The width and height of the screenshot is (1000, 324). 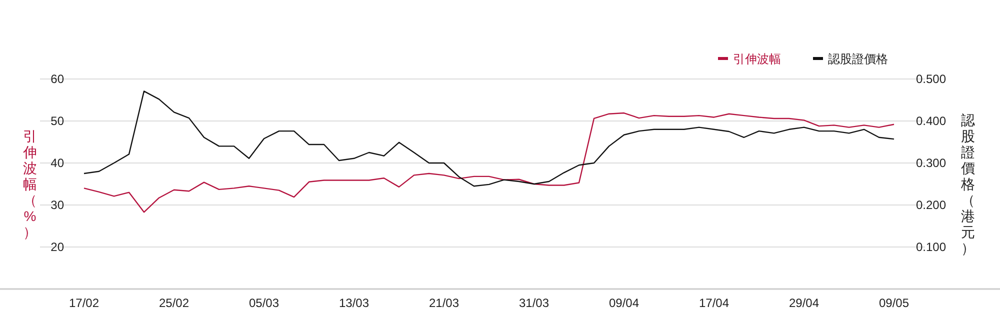 I want to click on x-tick-label: 17/04, so click(x=714, y=303).